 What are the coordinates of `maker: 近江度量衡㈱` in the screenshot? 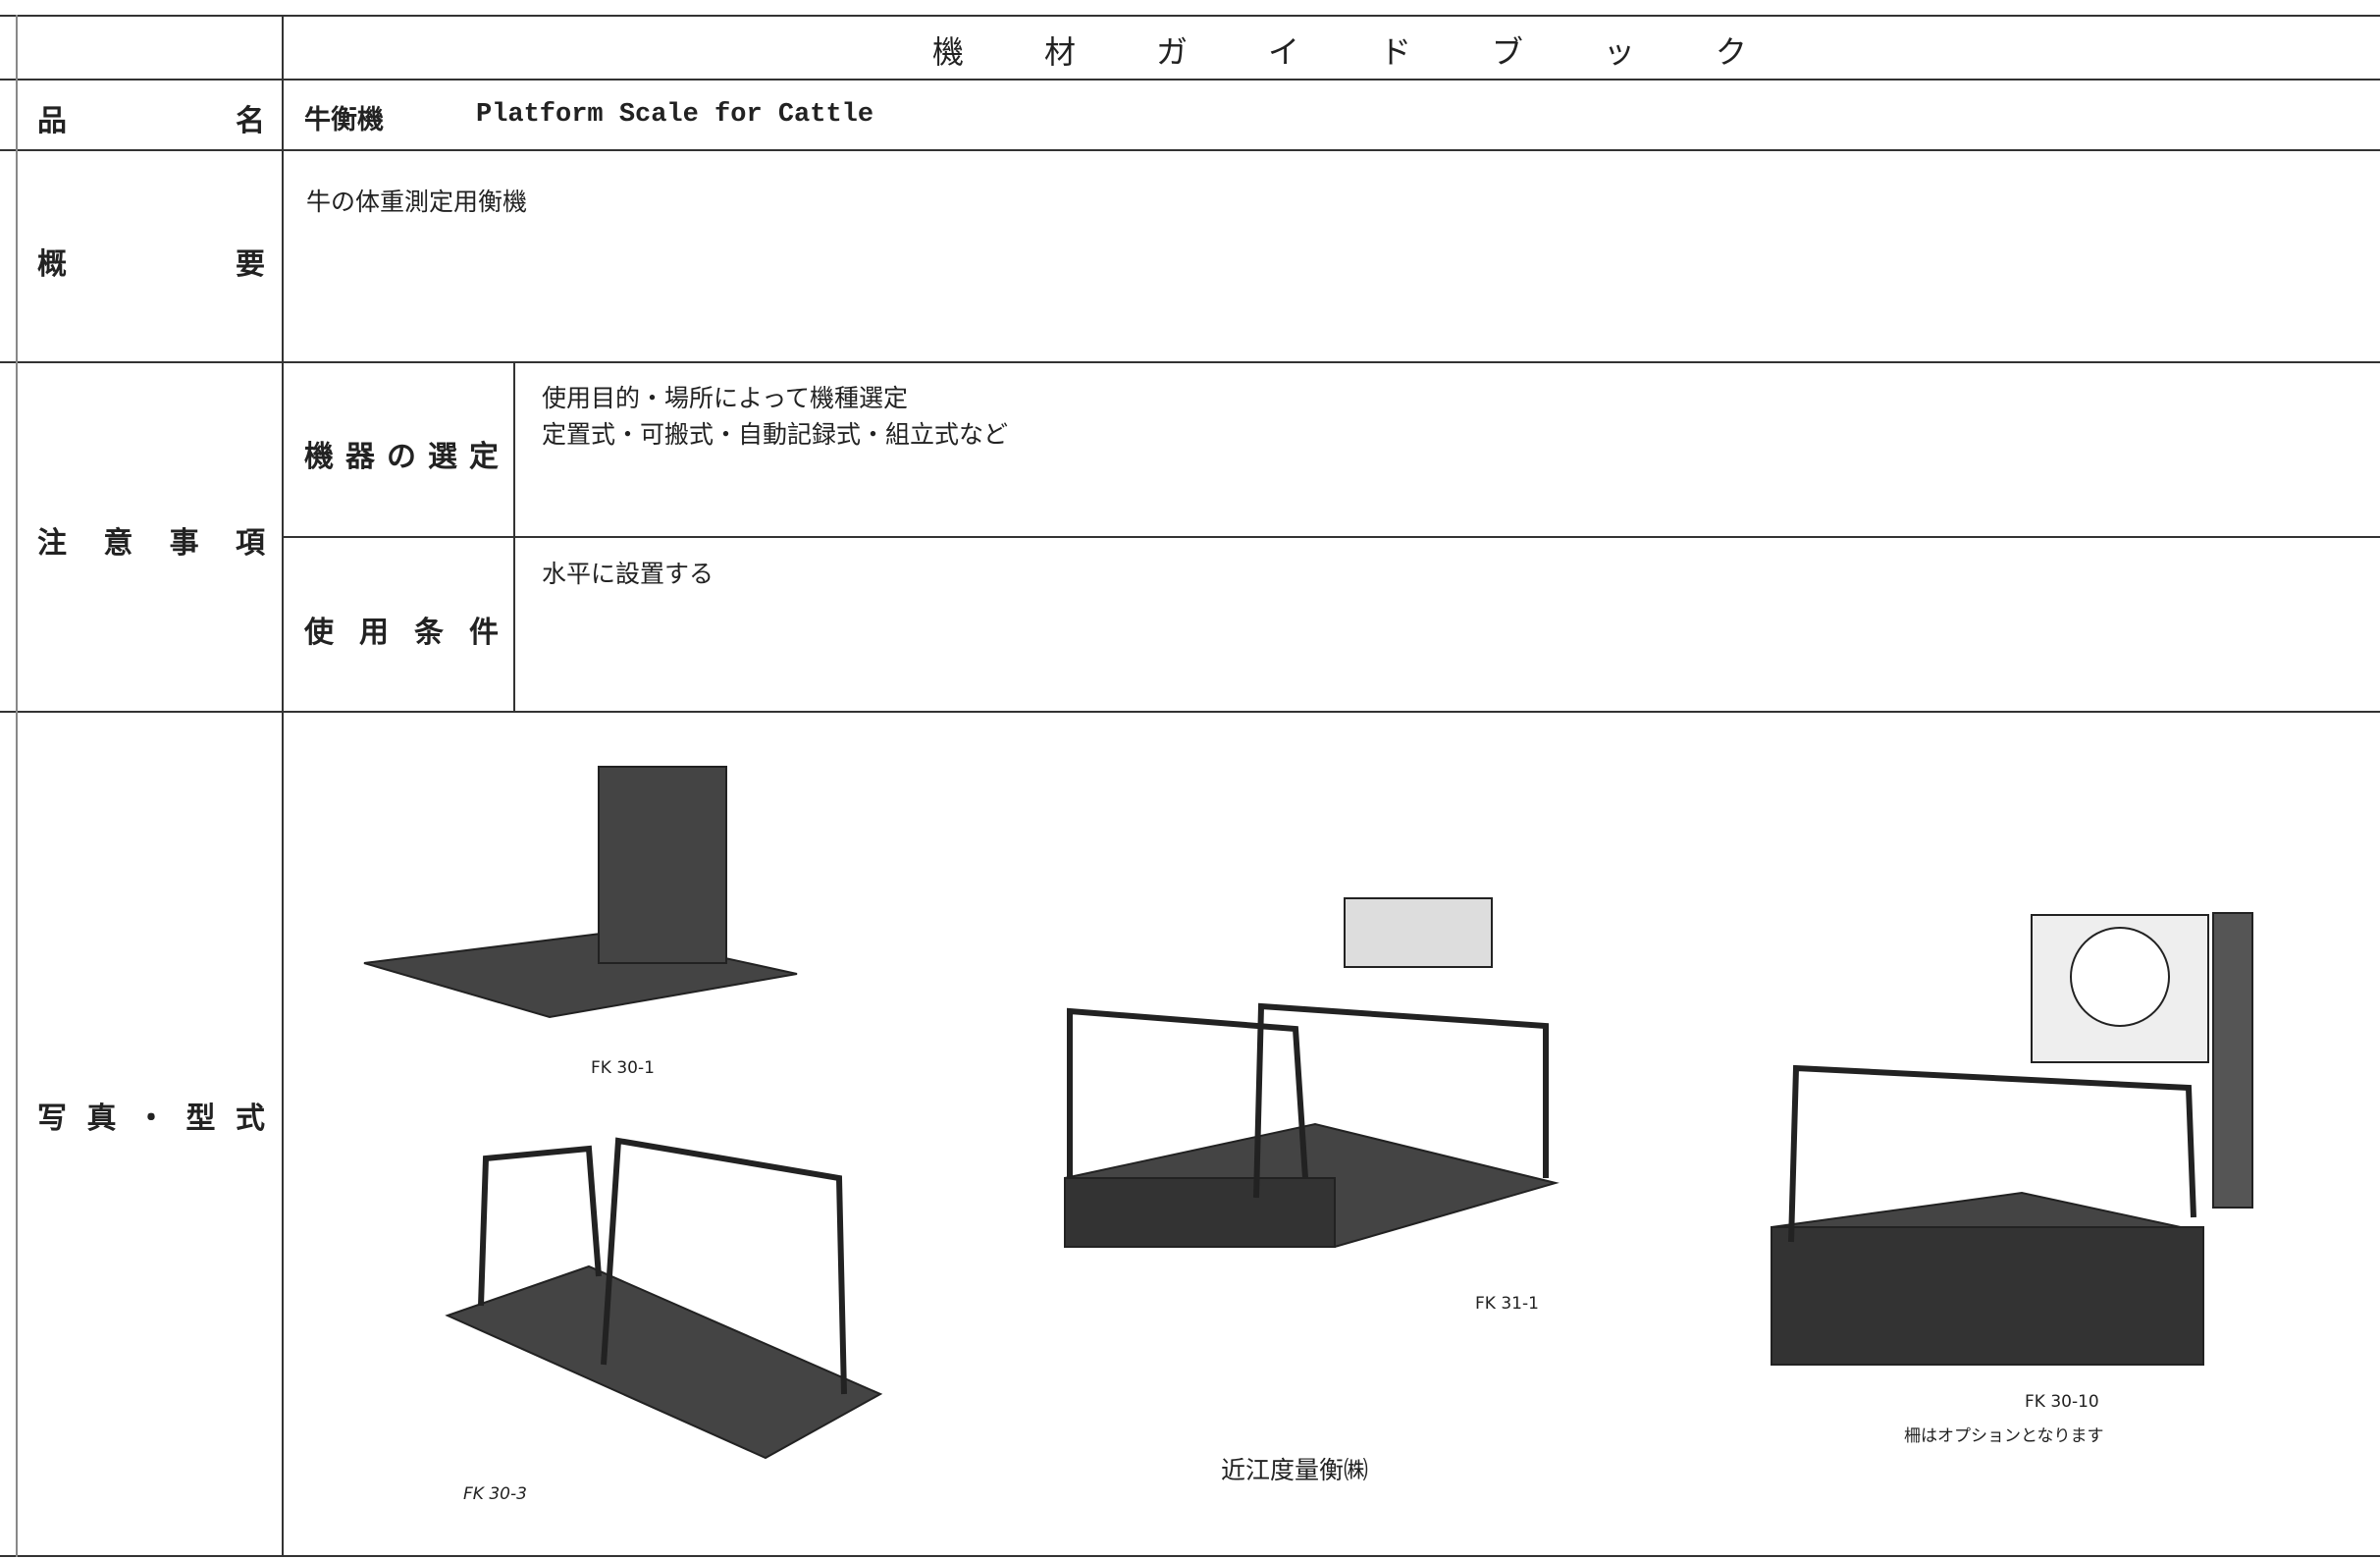 It's located at (1295, 1471).